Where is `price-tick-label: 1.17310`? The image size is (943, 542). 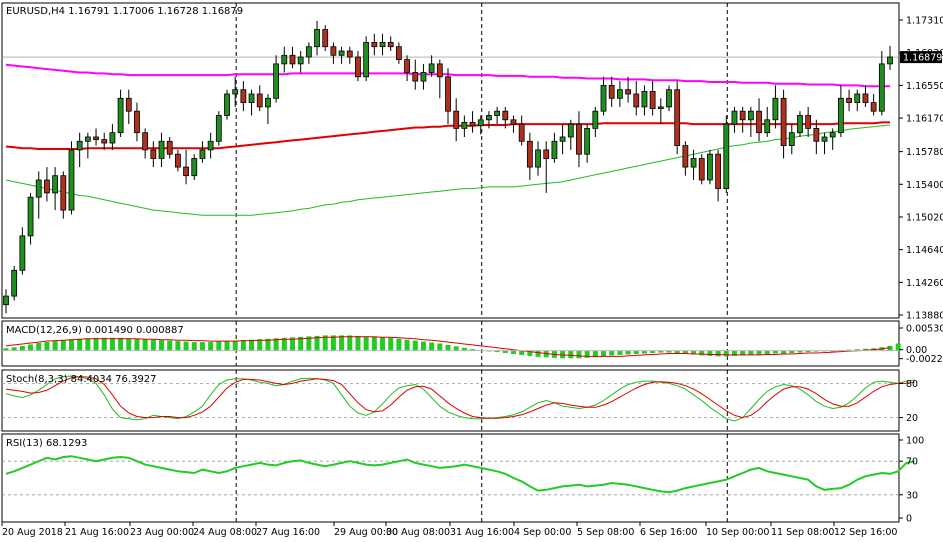 price-tick-label: 1.17310 is located at coordinates (924, 21).